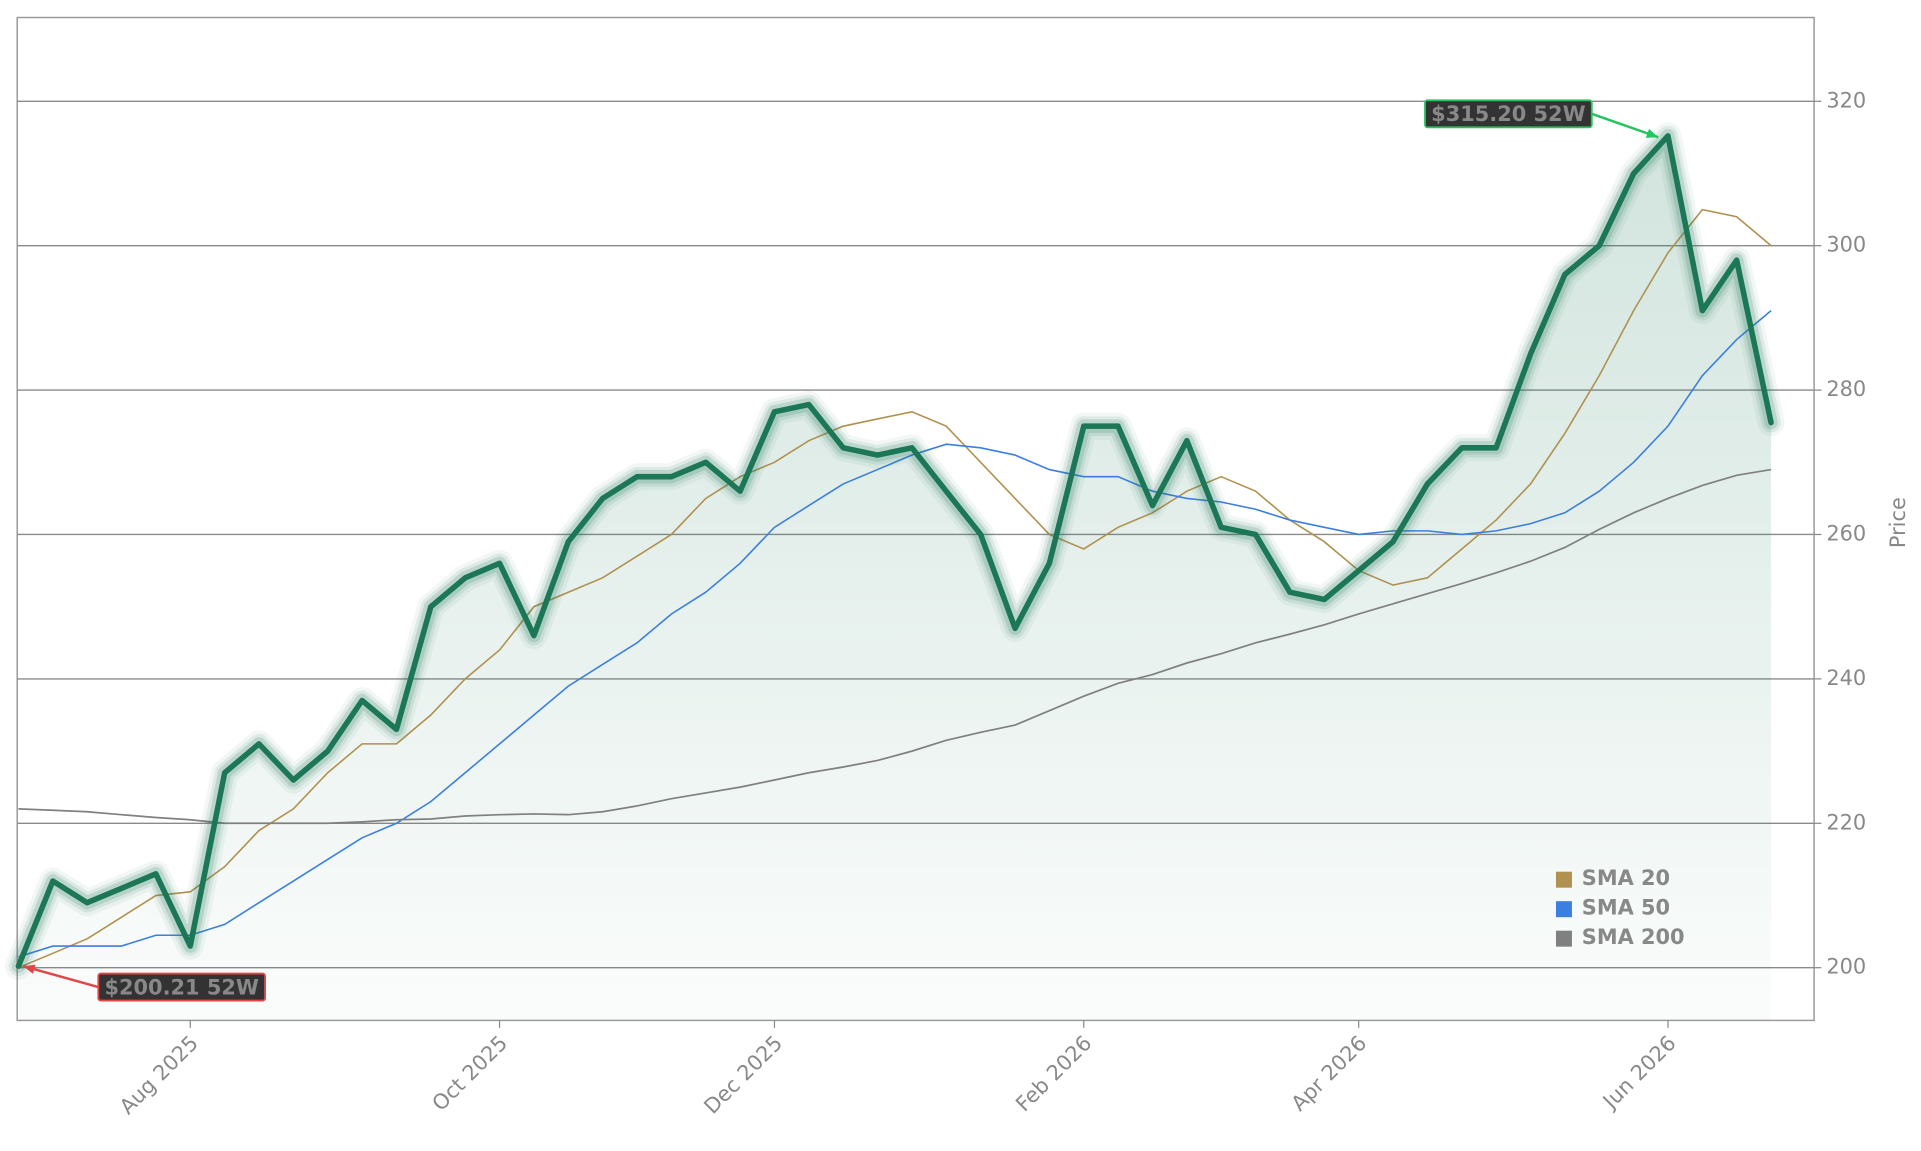 The image size is (1921, 1151). I want to click on y-tick-label: 280, so click(1846, 389).